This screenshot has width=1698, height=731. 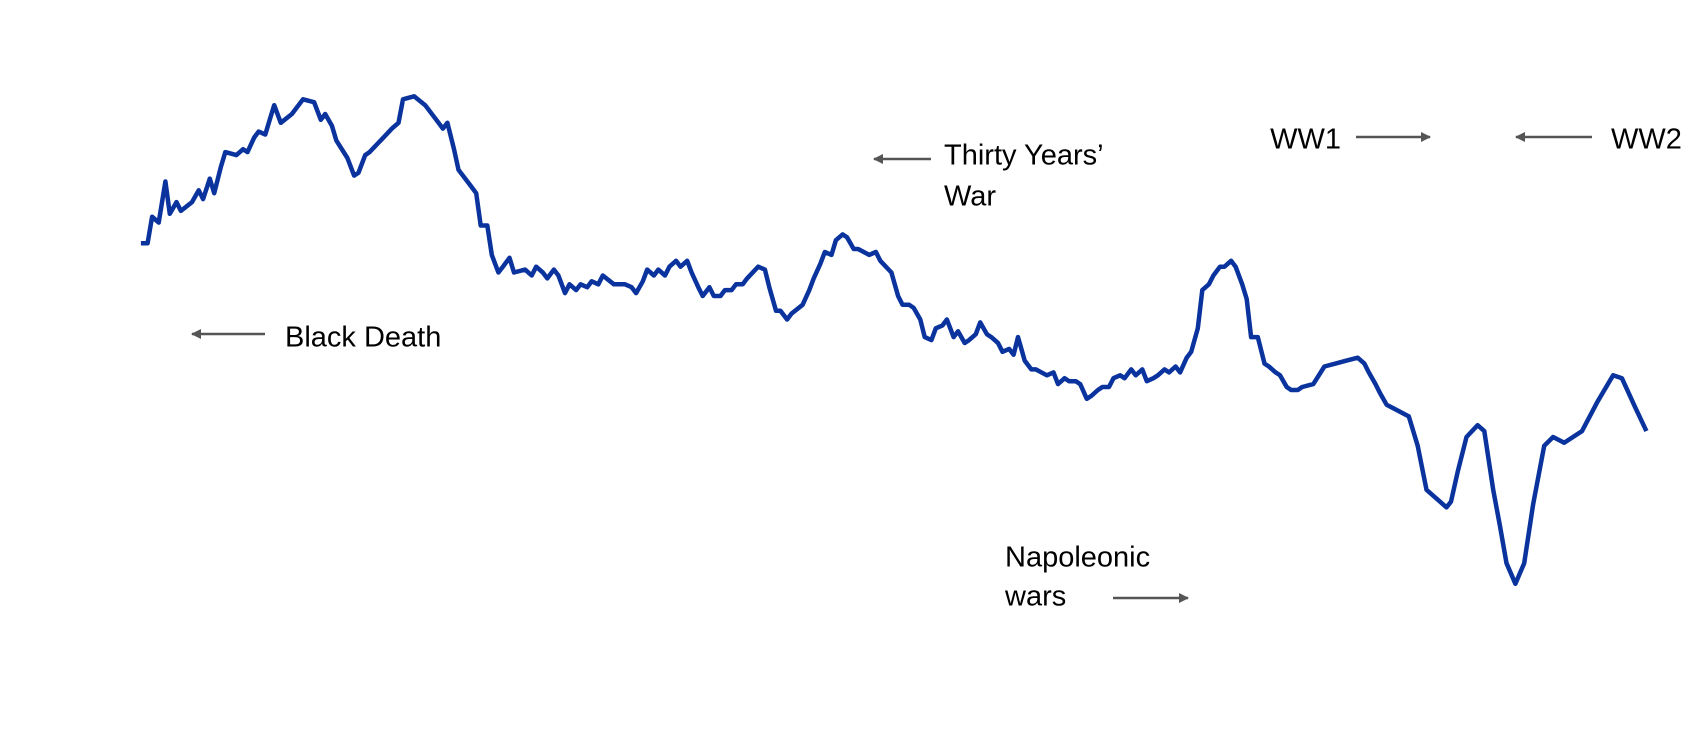 I want to click on annotation-label: WW1, so click(x=1305, y=140).